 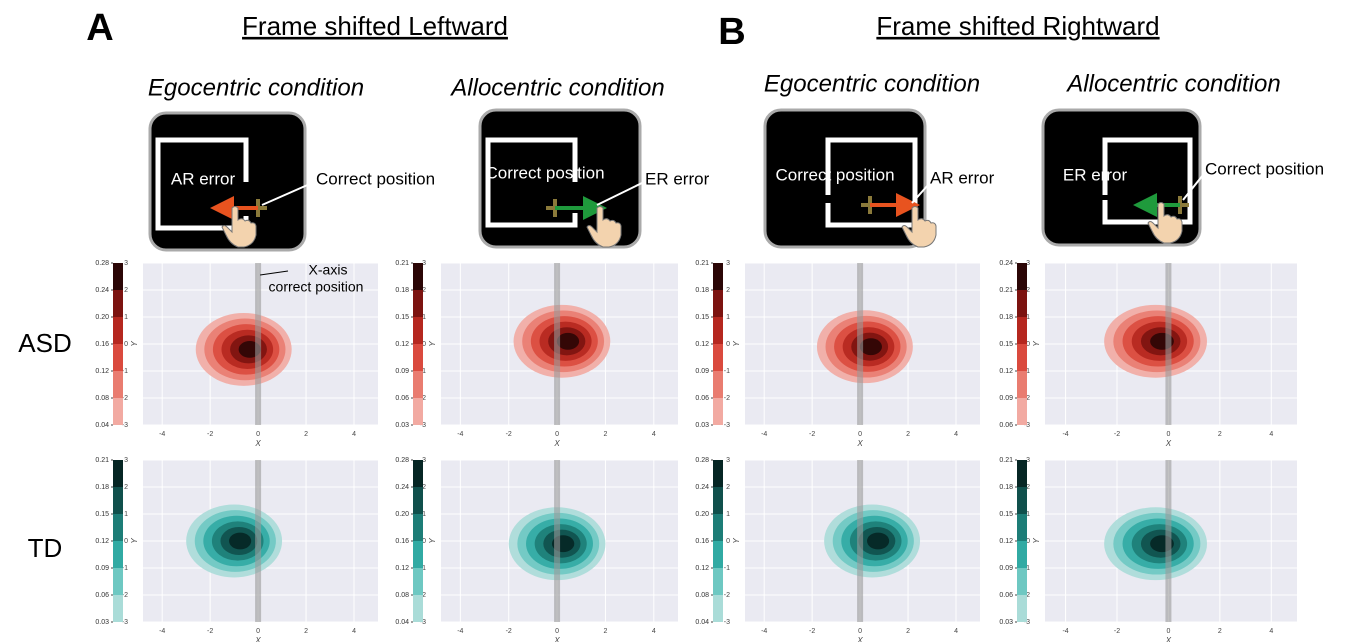 What do you see at coordinates (1193, 187) in the screenshot?
I see `leader-line` at bounding box center [1193, 187].